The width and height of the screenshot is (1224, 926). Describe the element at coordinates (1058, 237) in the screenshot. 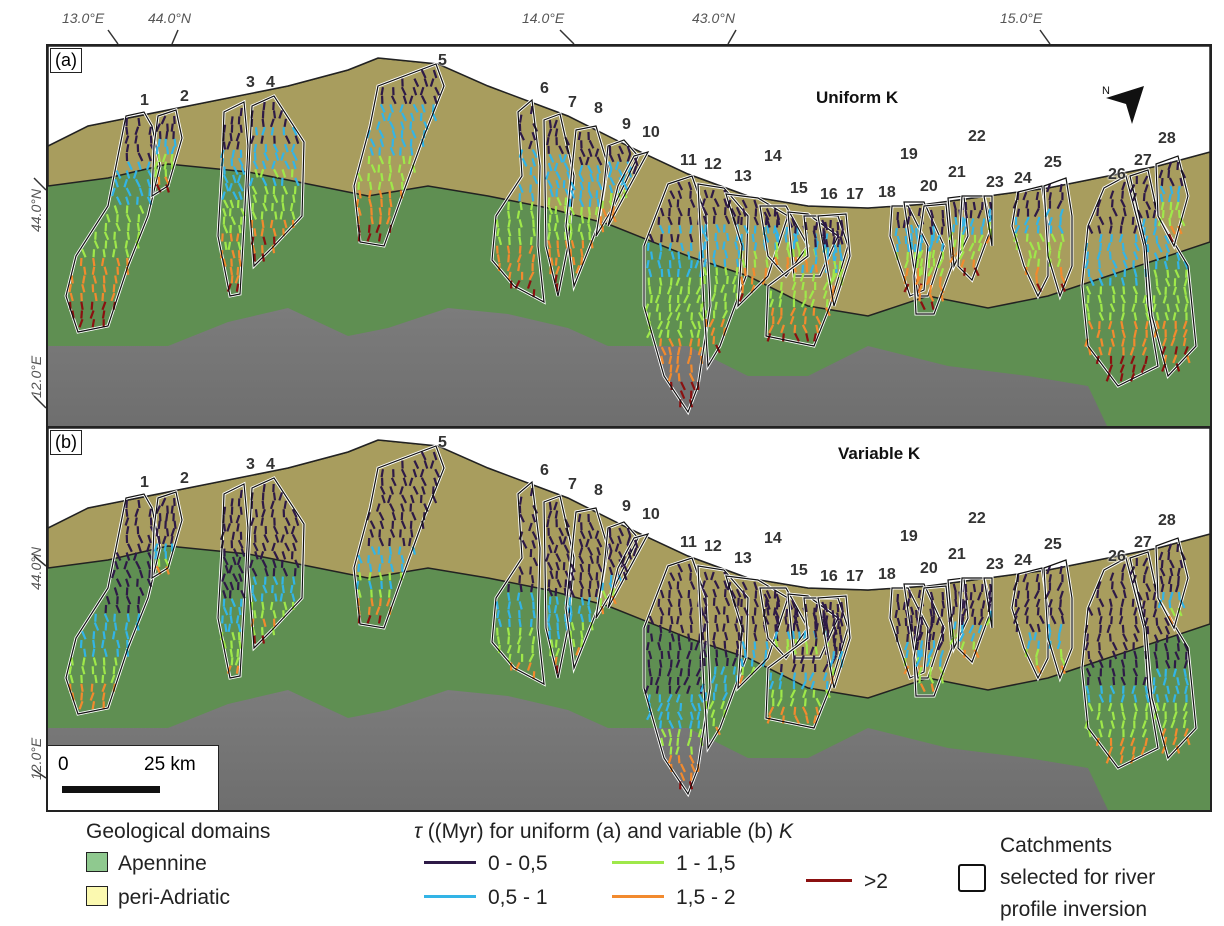

I see `catchment-25-border` at that location.